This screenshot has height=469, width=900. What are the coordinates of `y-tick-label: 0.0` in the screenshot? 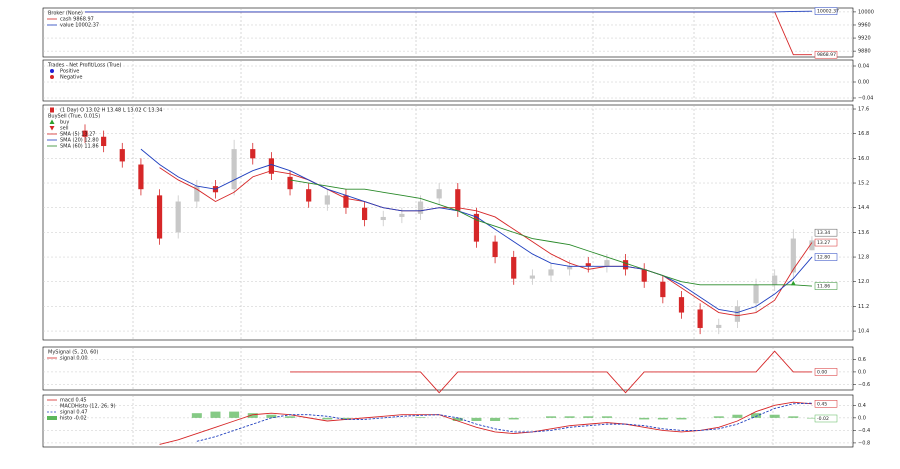 It's located at (862, 418).